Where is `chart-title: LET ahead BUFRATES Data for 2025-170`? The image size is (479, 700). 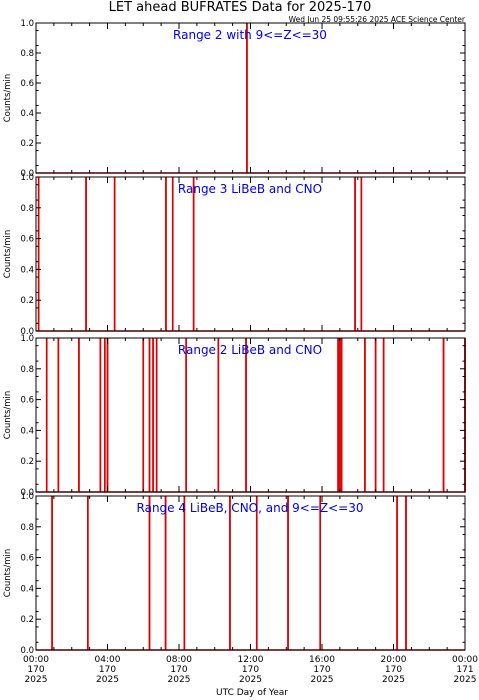
chart-title: LET ahead BUFRATES Data for 2025-170 is located at coordinates (240, 7).